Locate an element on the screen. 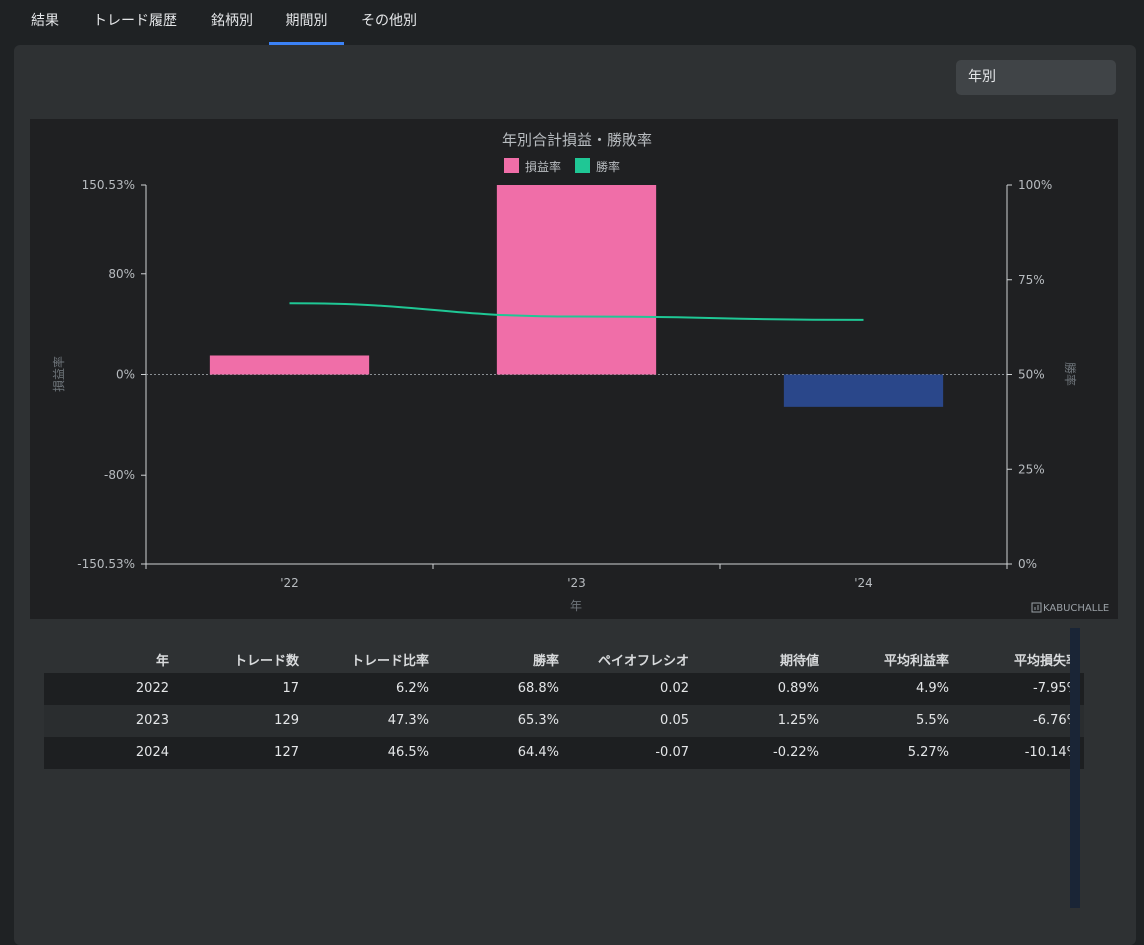 This screenshot has width=1144, height=945. period-select: 年別 is located at coordinates (1036, 77).